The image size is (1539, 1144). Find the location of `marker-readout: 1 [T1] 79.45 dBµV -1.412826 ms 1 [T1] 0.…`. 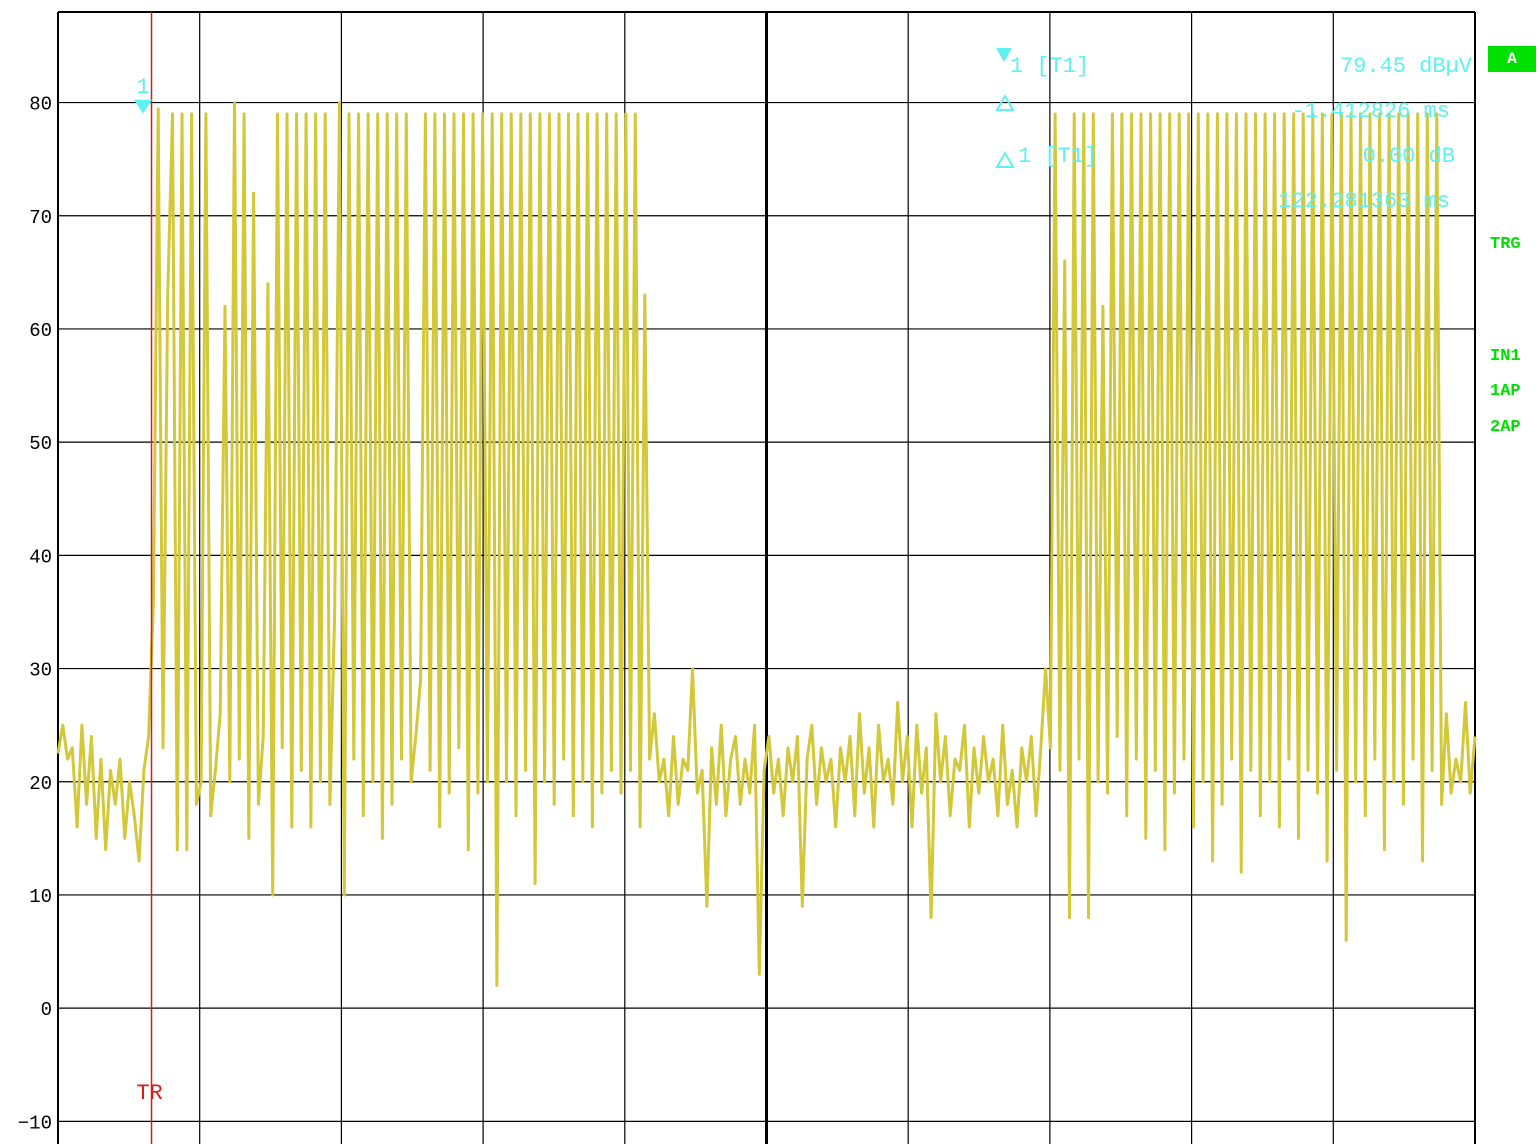

marker-readout: 1 [T1] 79.45 dBµV -1.412826 ms 1 [T1] 0.… is located at coordinates (1234, 131).